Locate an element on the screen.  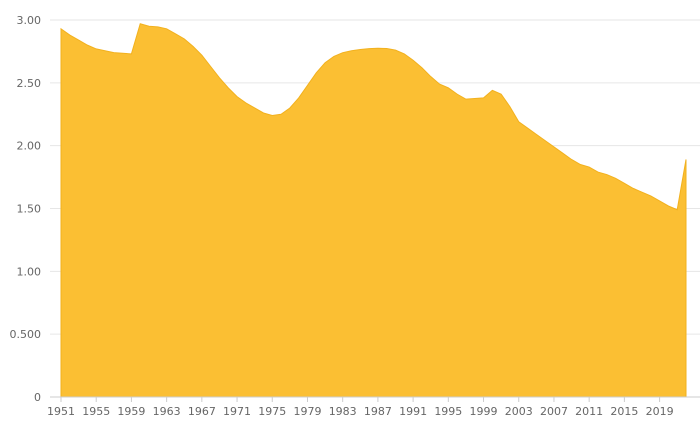
y-tick-label: 1.00 is located at coordinates (29, 271).